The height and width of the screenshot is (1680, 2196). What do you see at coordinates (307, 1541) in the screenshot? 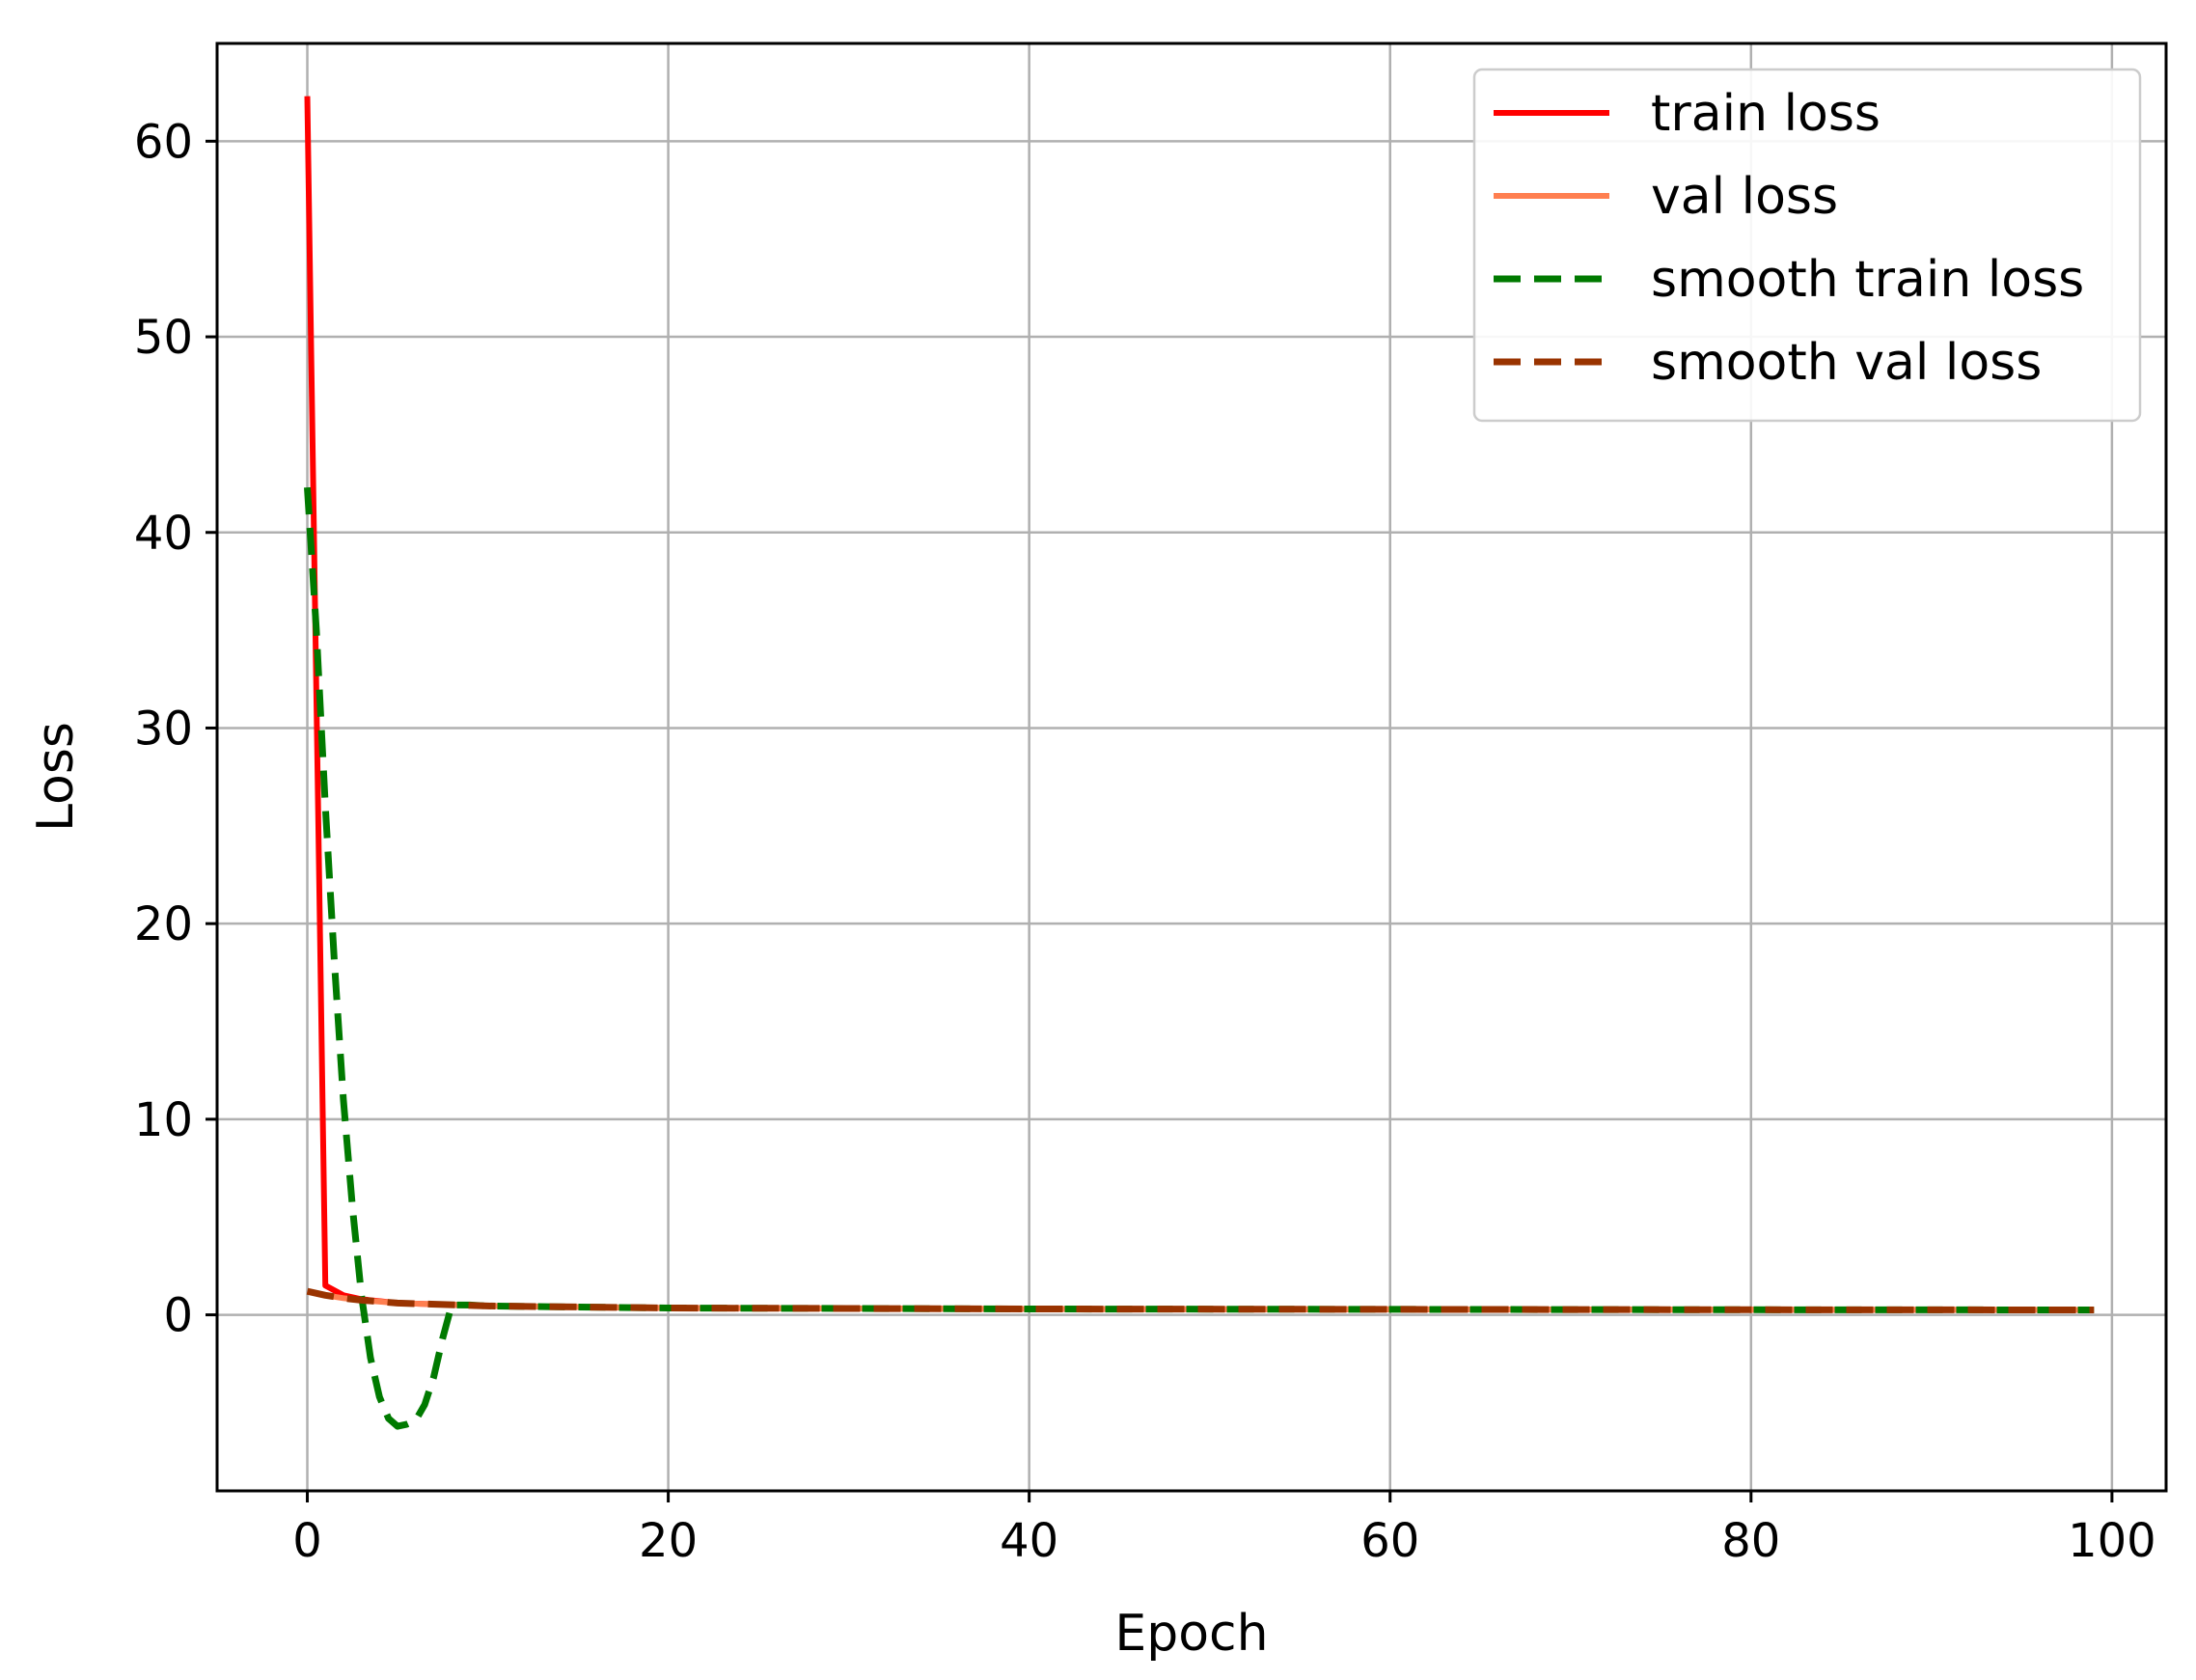
I see `x-tick-label: 0` at bounding box center [307, 1541].